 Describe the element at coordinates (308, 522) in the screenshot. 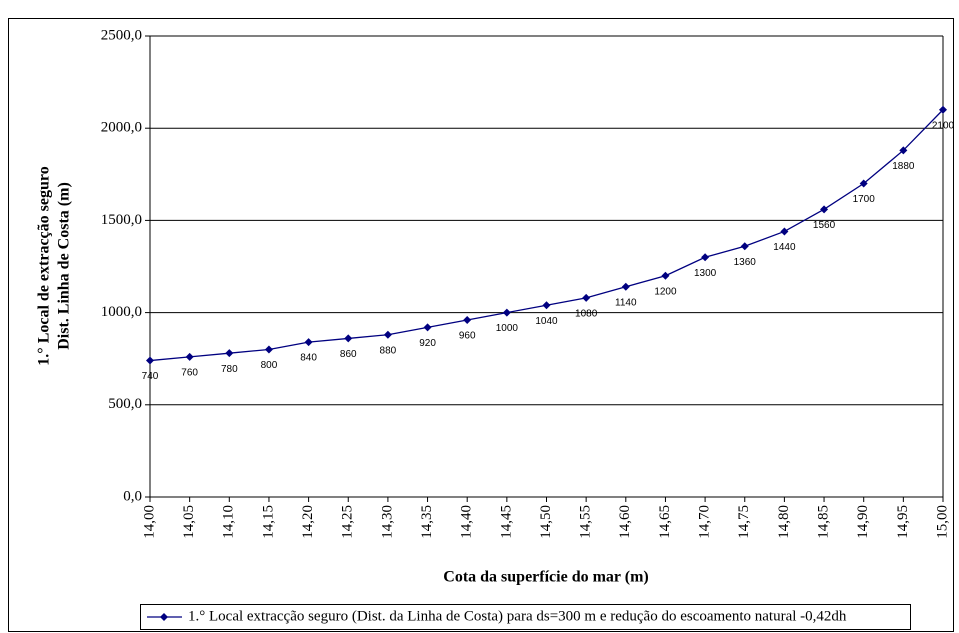

I see `x-tick-label: 14,20` at that location.